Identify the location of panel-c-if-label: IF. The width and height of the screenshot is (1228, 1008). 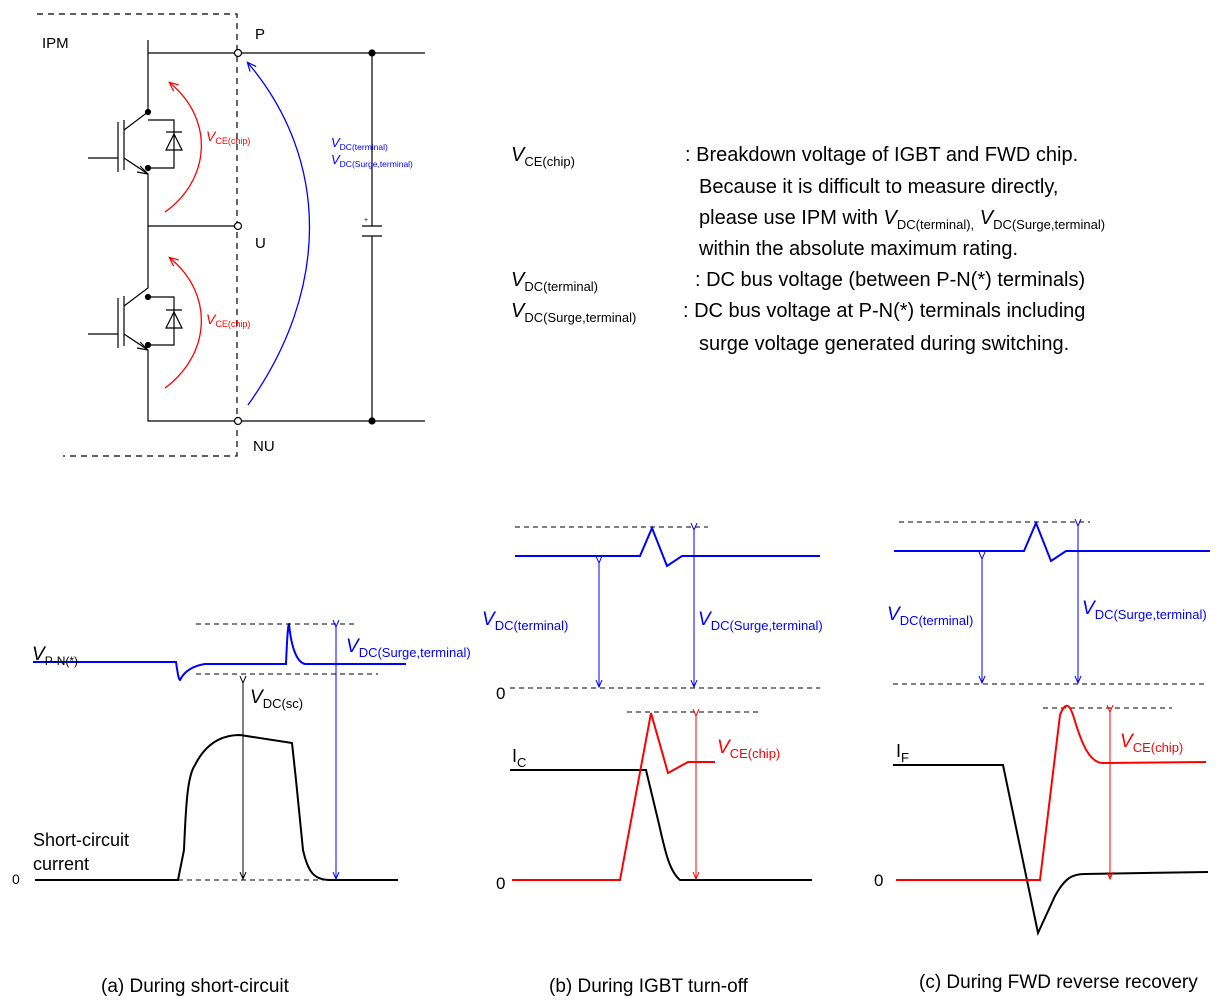
(902, 753).